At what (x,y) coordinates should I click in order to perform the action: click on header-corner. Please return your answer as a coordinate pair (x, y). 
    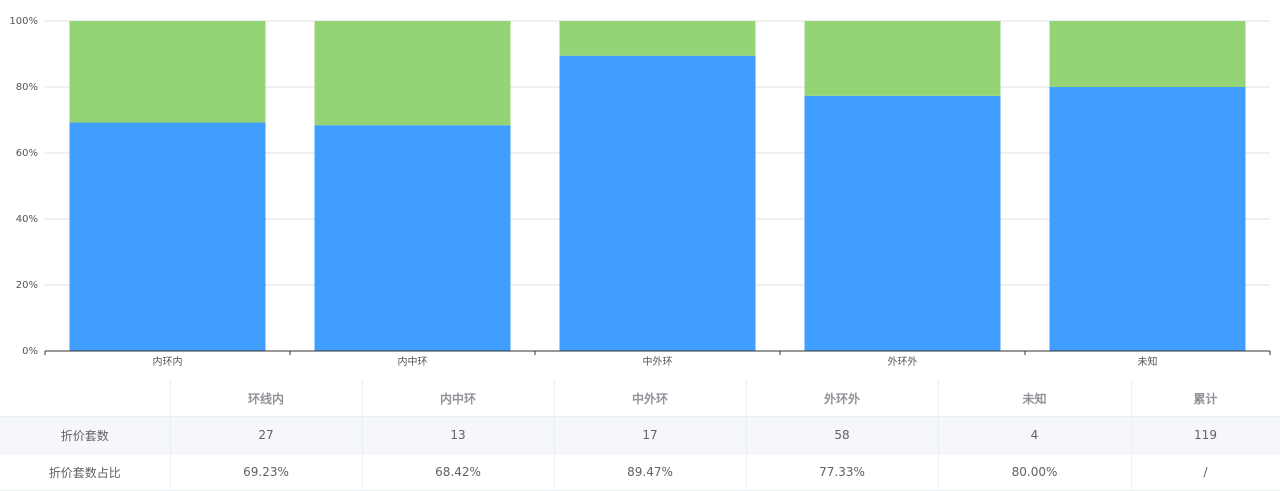
    Looking at the image, I should click on (85, 398).